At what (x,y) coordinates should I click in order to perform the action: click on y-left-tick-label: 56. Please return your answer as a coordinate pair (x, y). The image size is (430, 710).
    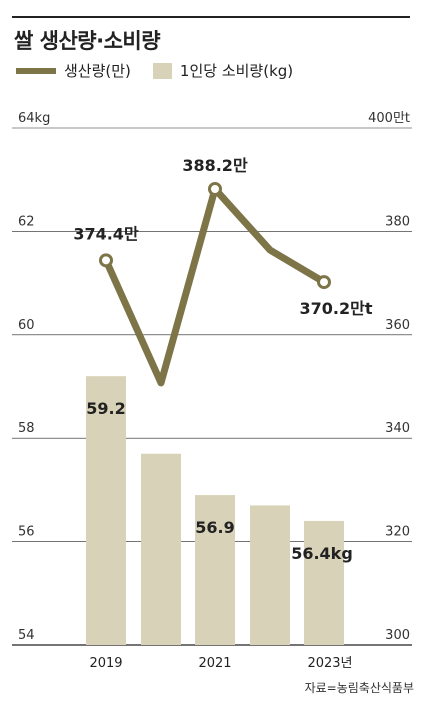
    Looking at the image, I should click on (26, 532).